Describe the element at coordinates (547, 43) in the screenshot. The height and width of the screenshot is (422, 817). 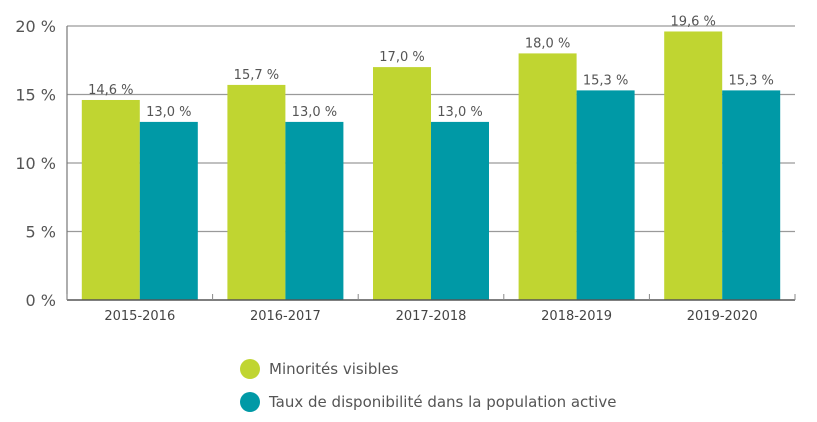
I see `data-label: 18,0 %` at that location.